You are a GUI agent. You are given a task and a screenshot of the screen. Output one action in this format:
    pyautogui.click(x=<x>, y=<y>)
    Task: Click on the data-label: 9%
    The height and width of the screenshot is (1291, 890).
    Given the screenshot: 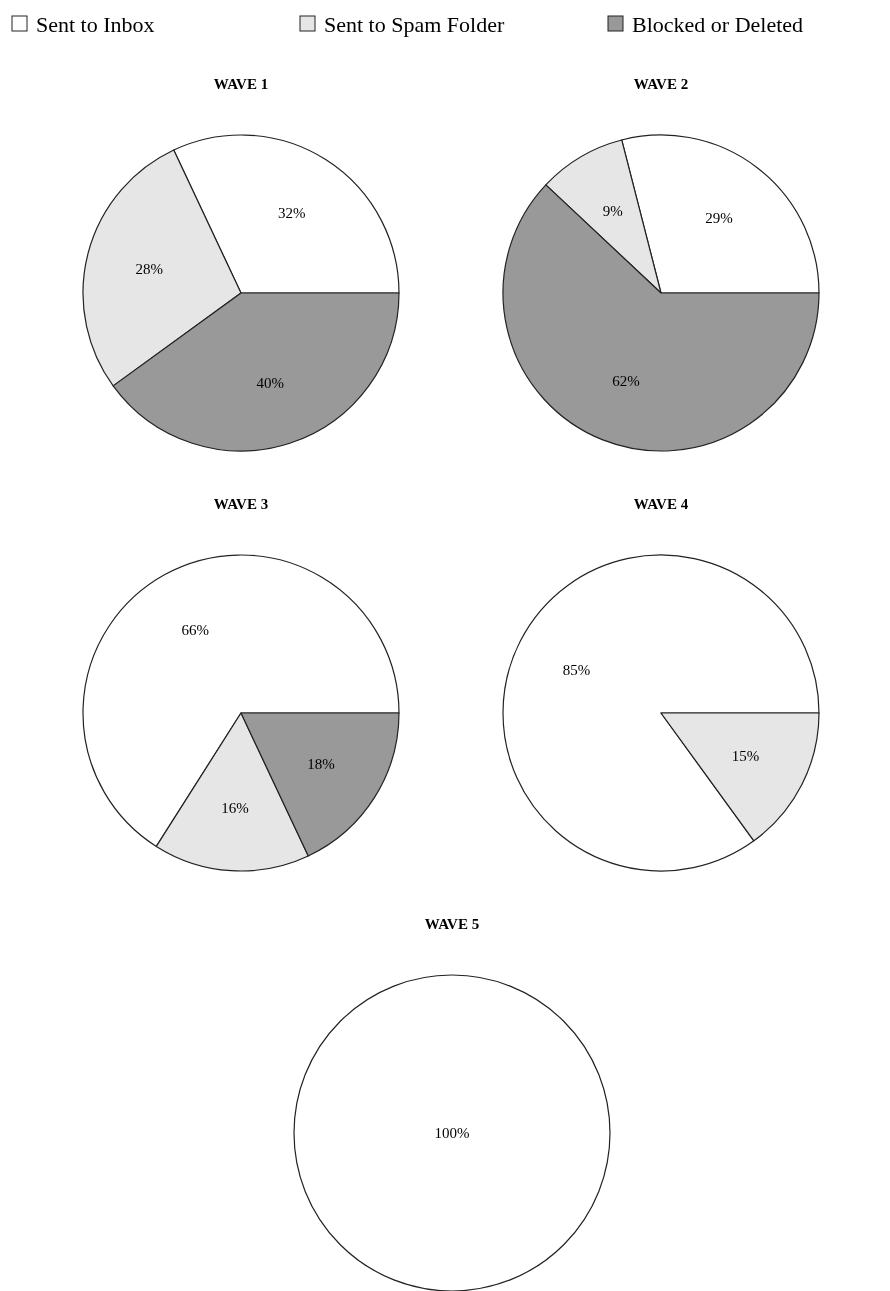 What is the action you would take?
    pyautogui.click(x=612, y=211)
    